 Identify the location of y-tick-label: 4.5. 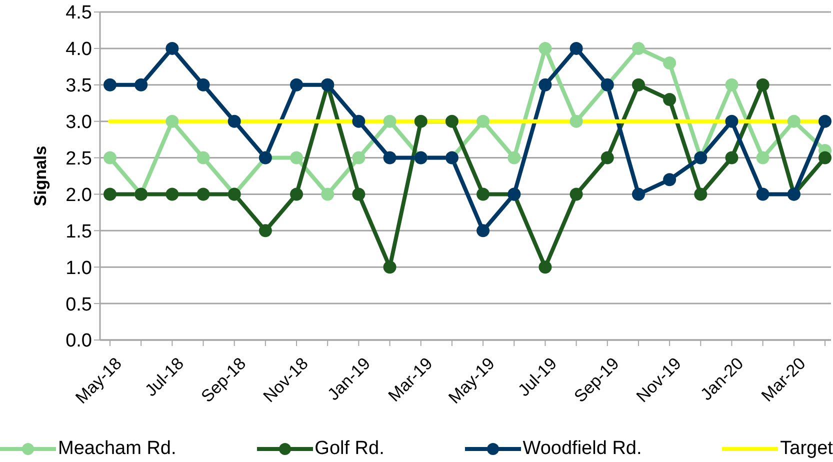
(79, 13).